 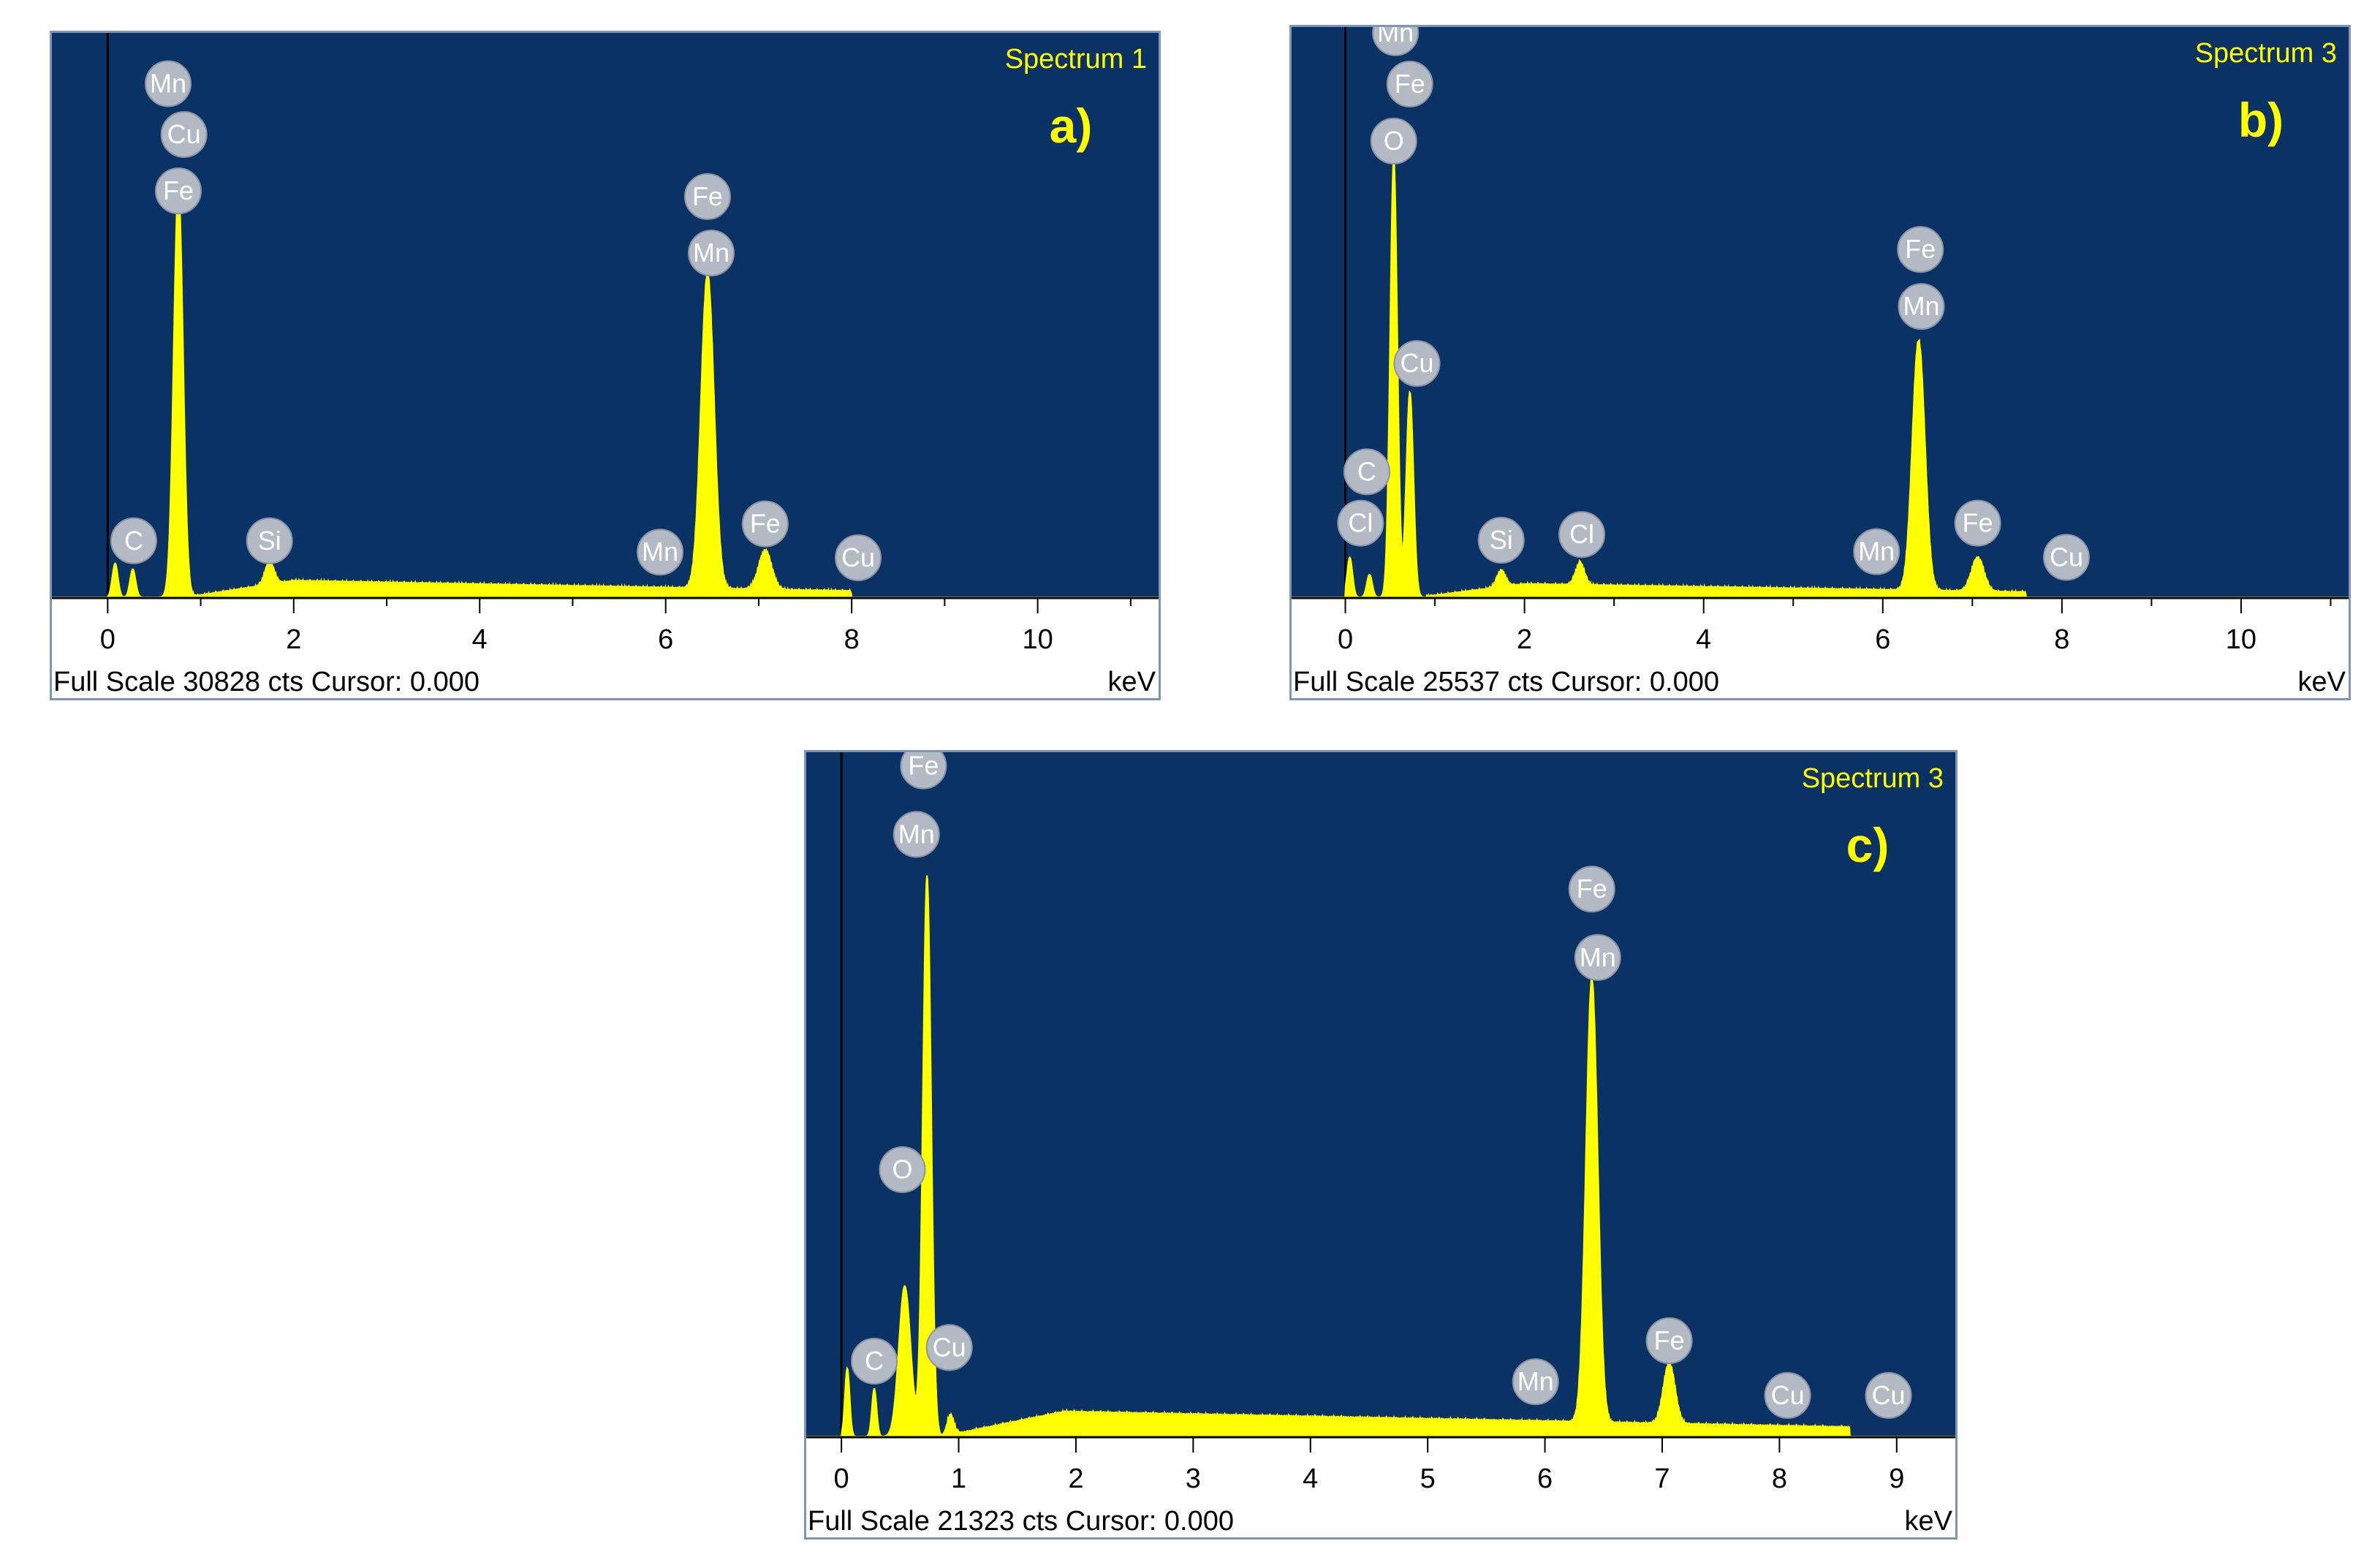 I want to click on element-symbol: Si, so click(x=1501, y=540).